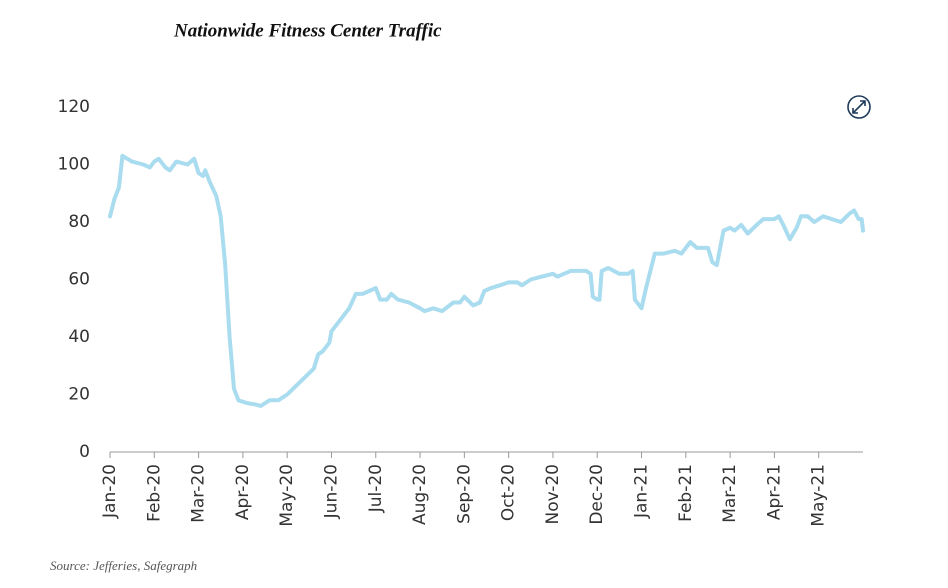  Describe the element at coordinates (509, 492) in the screenshot. I see `x-tick-label: Oct-20` at that location.